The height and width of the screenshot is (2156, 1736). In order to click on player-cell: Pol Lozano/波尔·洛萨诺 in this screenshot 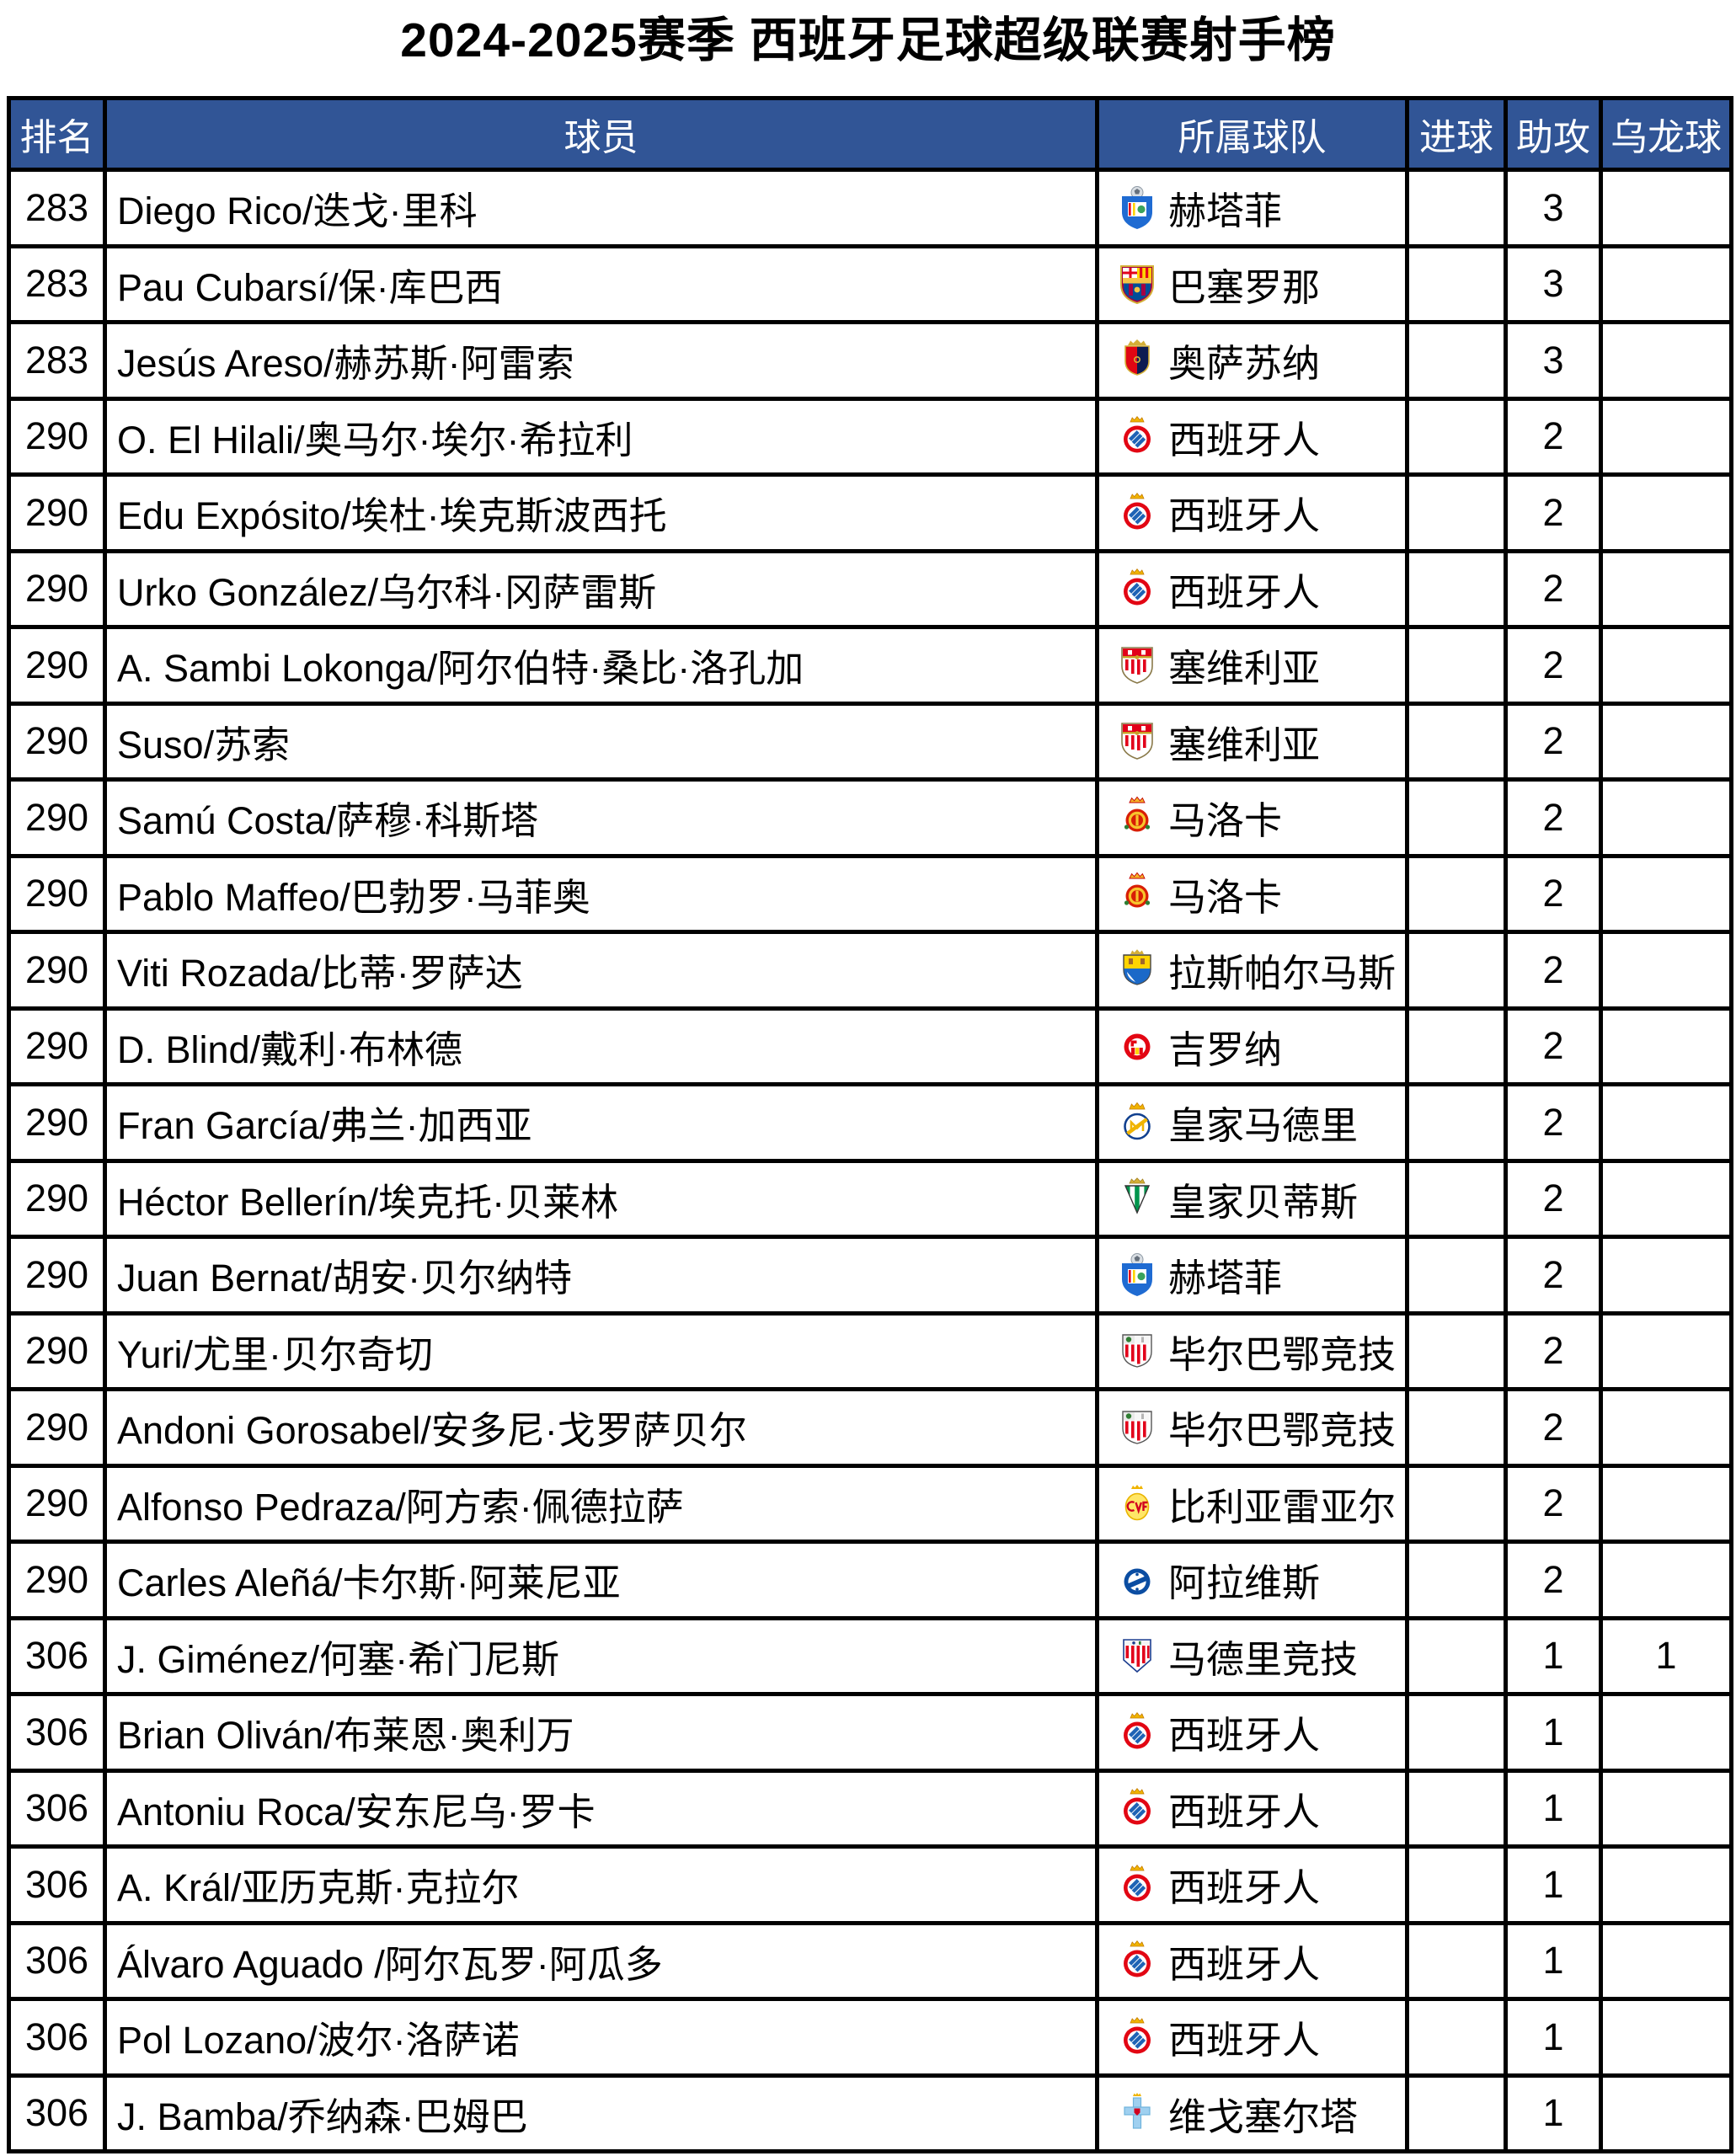, I will do `click(601, 2037)`.